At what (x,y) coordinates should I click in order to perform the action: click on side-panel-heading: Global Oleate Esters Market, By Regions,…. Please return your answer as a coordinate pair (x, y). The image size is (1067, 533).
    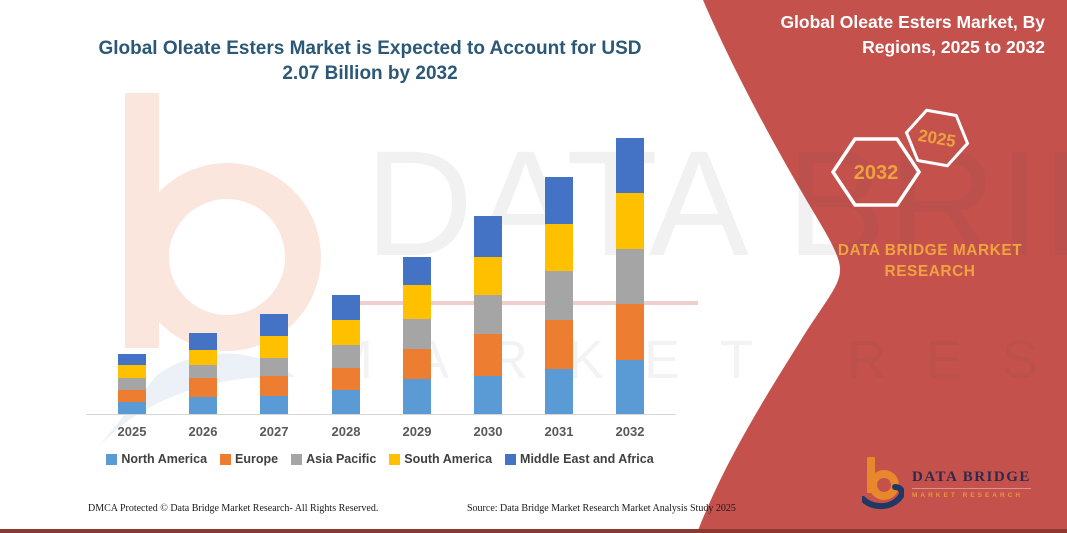
    Looking at the image, I should click on (912, 34).